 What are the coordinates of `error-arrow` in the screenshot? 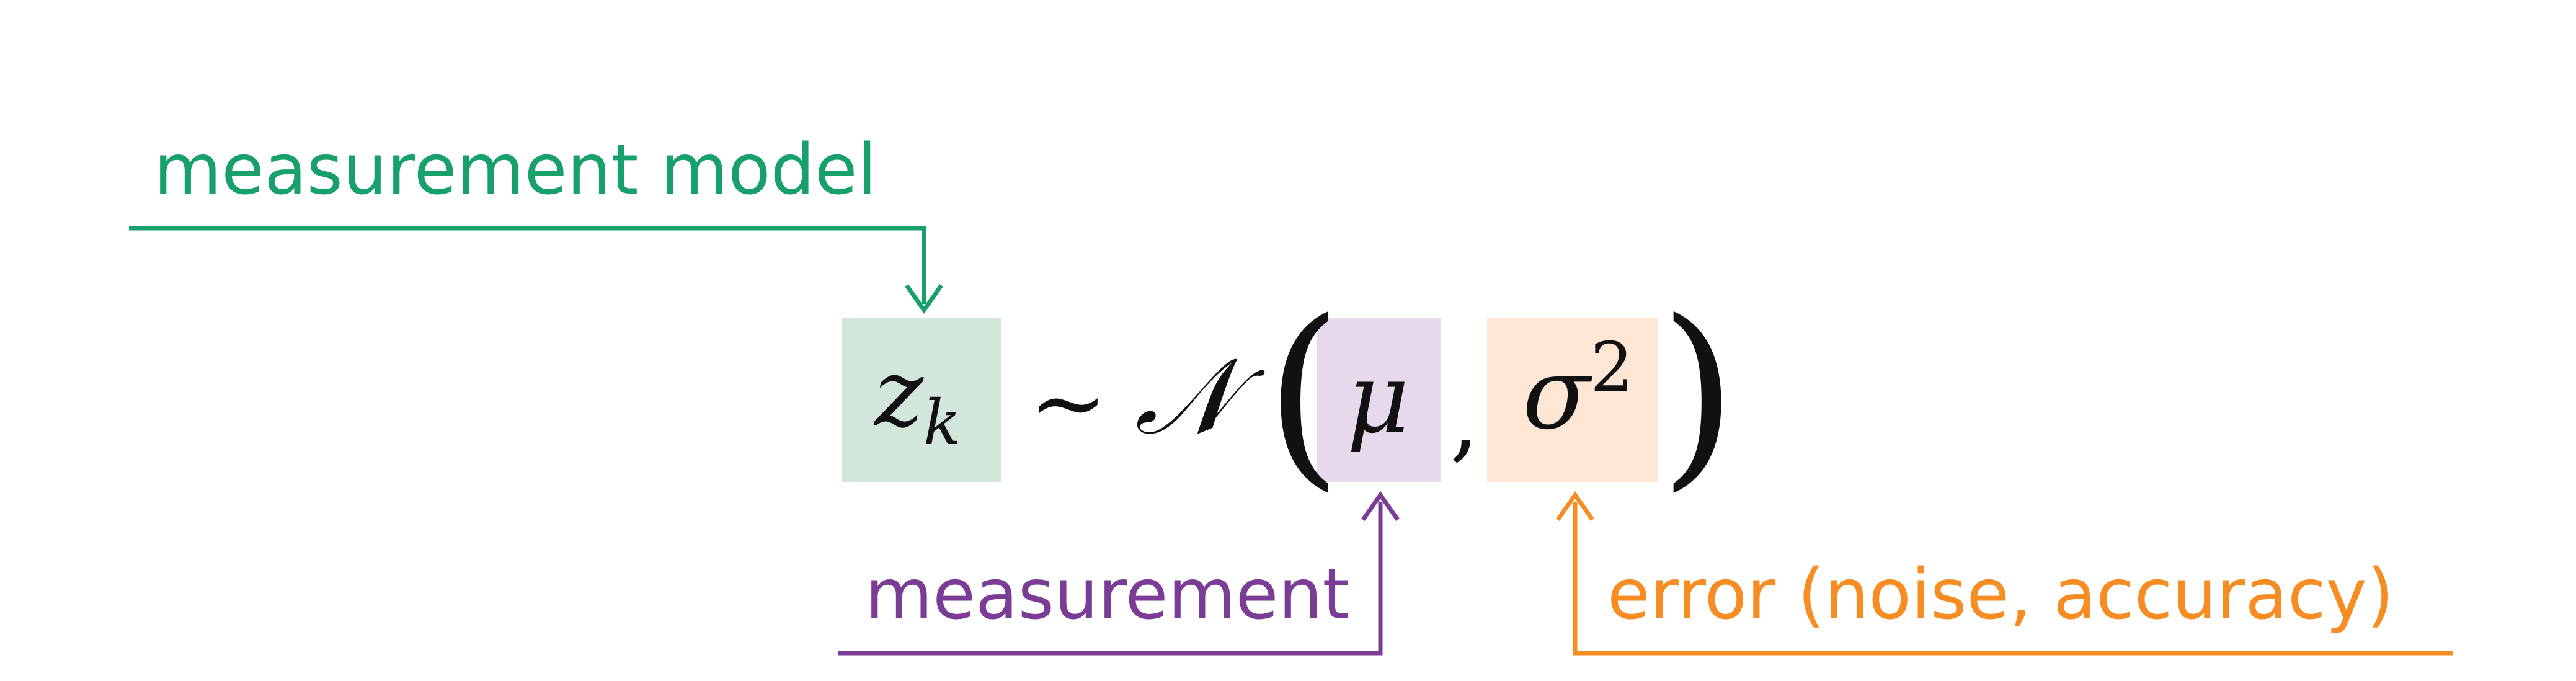 It's located at (2004, 574).